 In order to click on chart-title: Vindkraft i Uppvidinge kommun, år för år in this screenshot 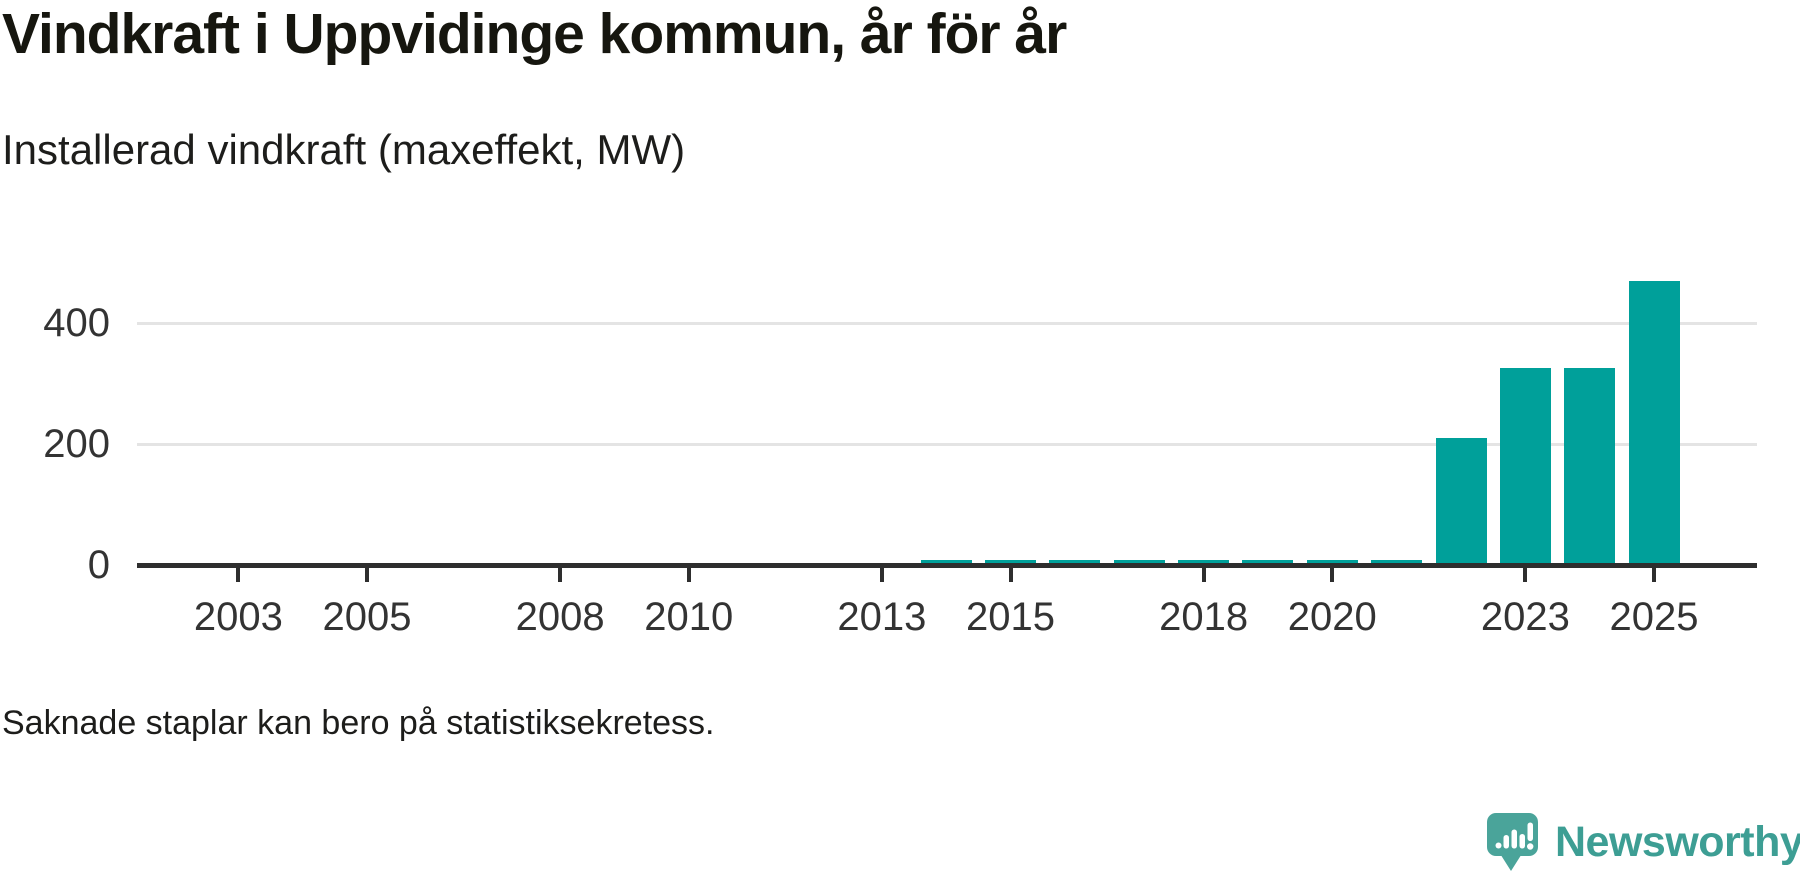, I will do `click(534, 34)`.